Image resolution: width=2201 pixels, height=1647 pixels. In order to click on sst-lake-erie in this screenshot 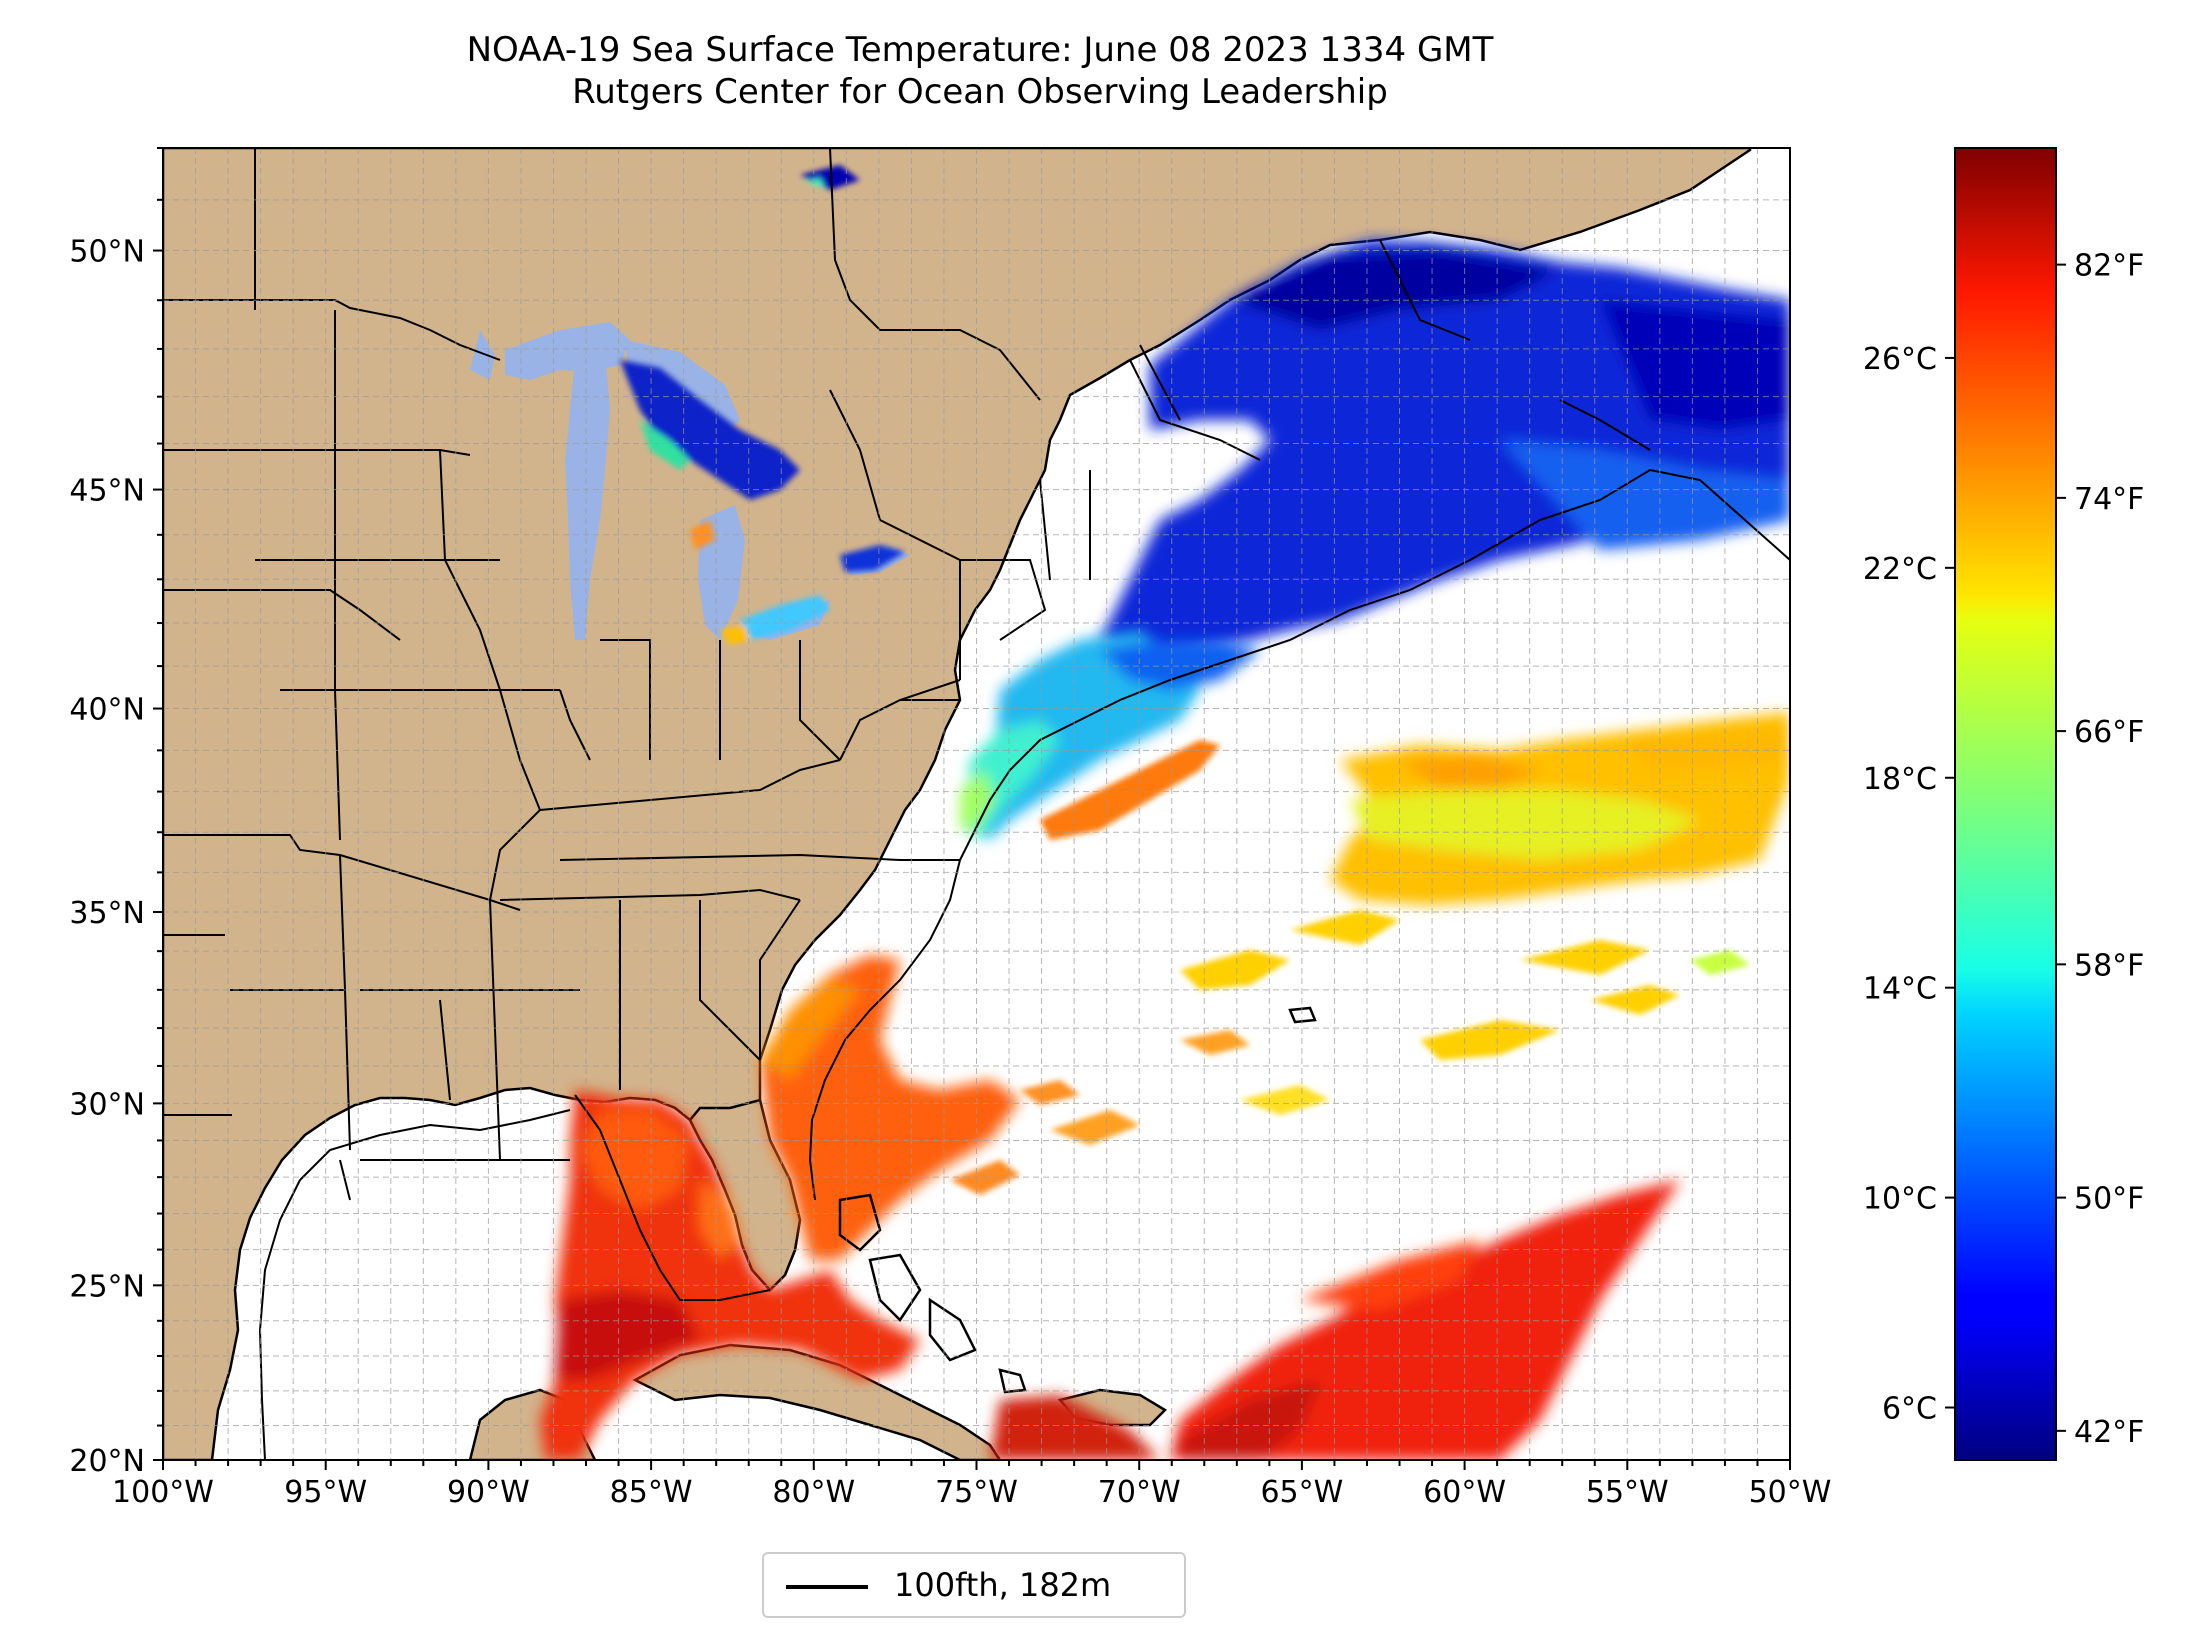, I will do `click(785, 617)`.